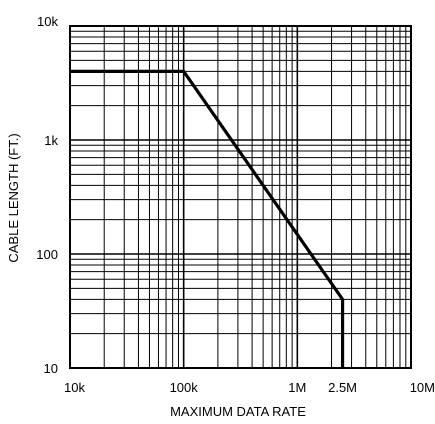  I want to click on x-tick-label: 10k, so click(74, 387).